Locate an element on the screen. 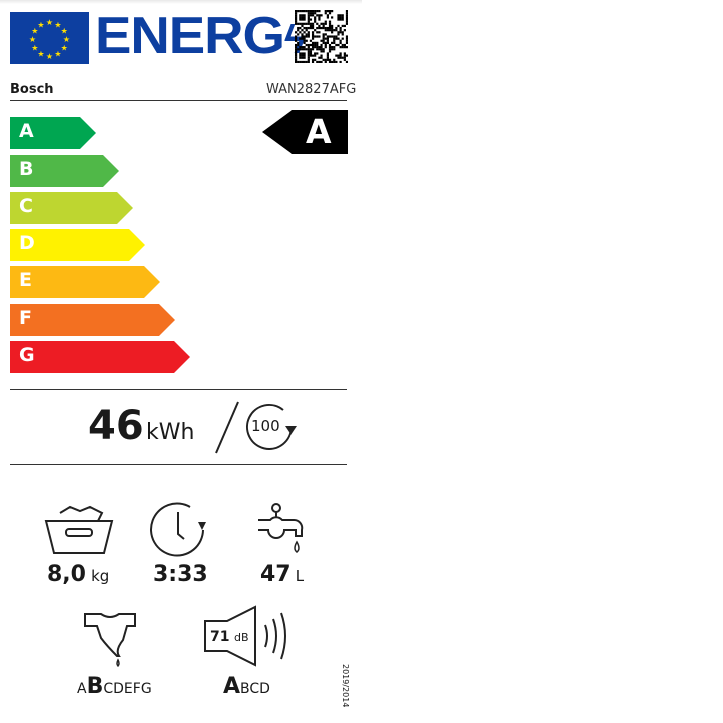 The height and width of the screenshot is (723, 723). slash is located at coordinates (227, 427).